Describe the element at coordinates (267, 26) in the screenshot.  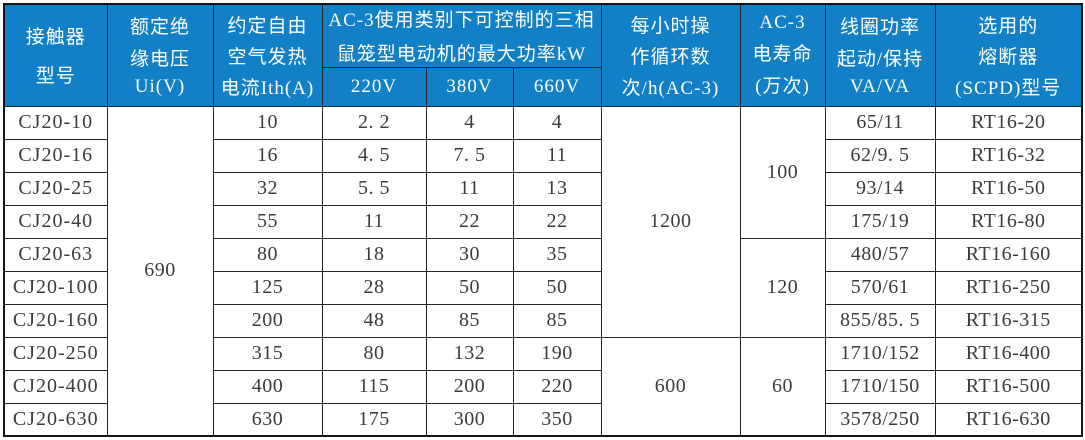
I see `header-thermal-line: 约定自由` at that location.